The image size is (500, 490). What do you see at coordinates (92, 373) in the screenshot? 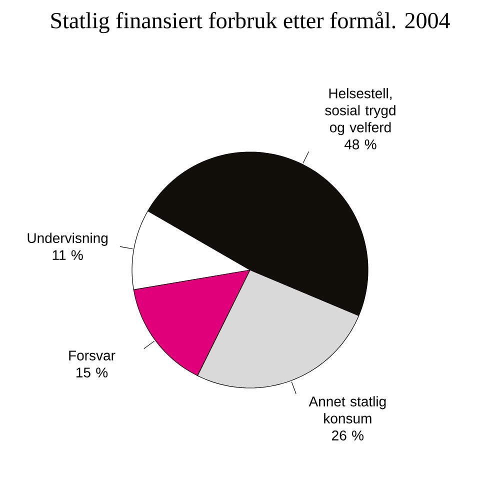
I see `data-label: 15 %` at bounding box center [92, 373].